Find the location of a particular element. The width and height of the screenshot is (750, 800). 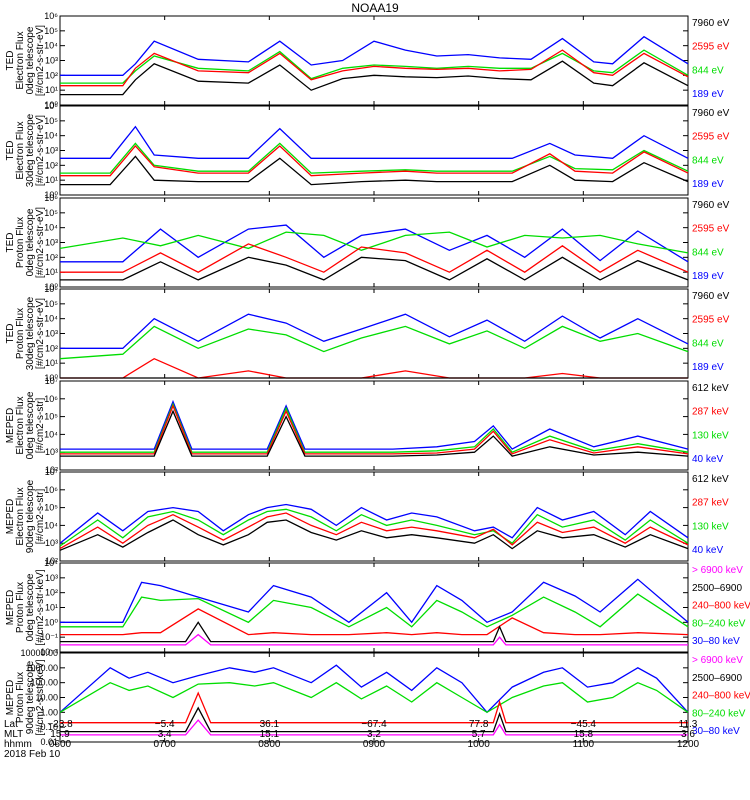

legend-entry: > 6900 keV is located at coordinates (717, 660).